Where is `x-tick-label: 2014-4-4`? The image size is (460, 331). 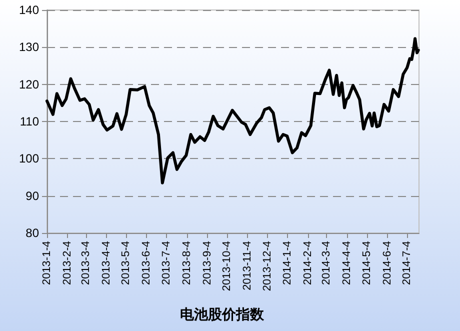
x-tick-label: 2014-4-4 is located at coordinates (347, 263).